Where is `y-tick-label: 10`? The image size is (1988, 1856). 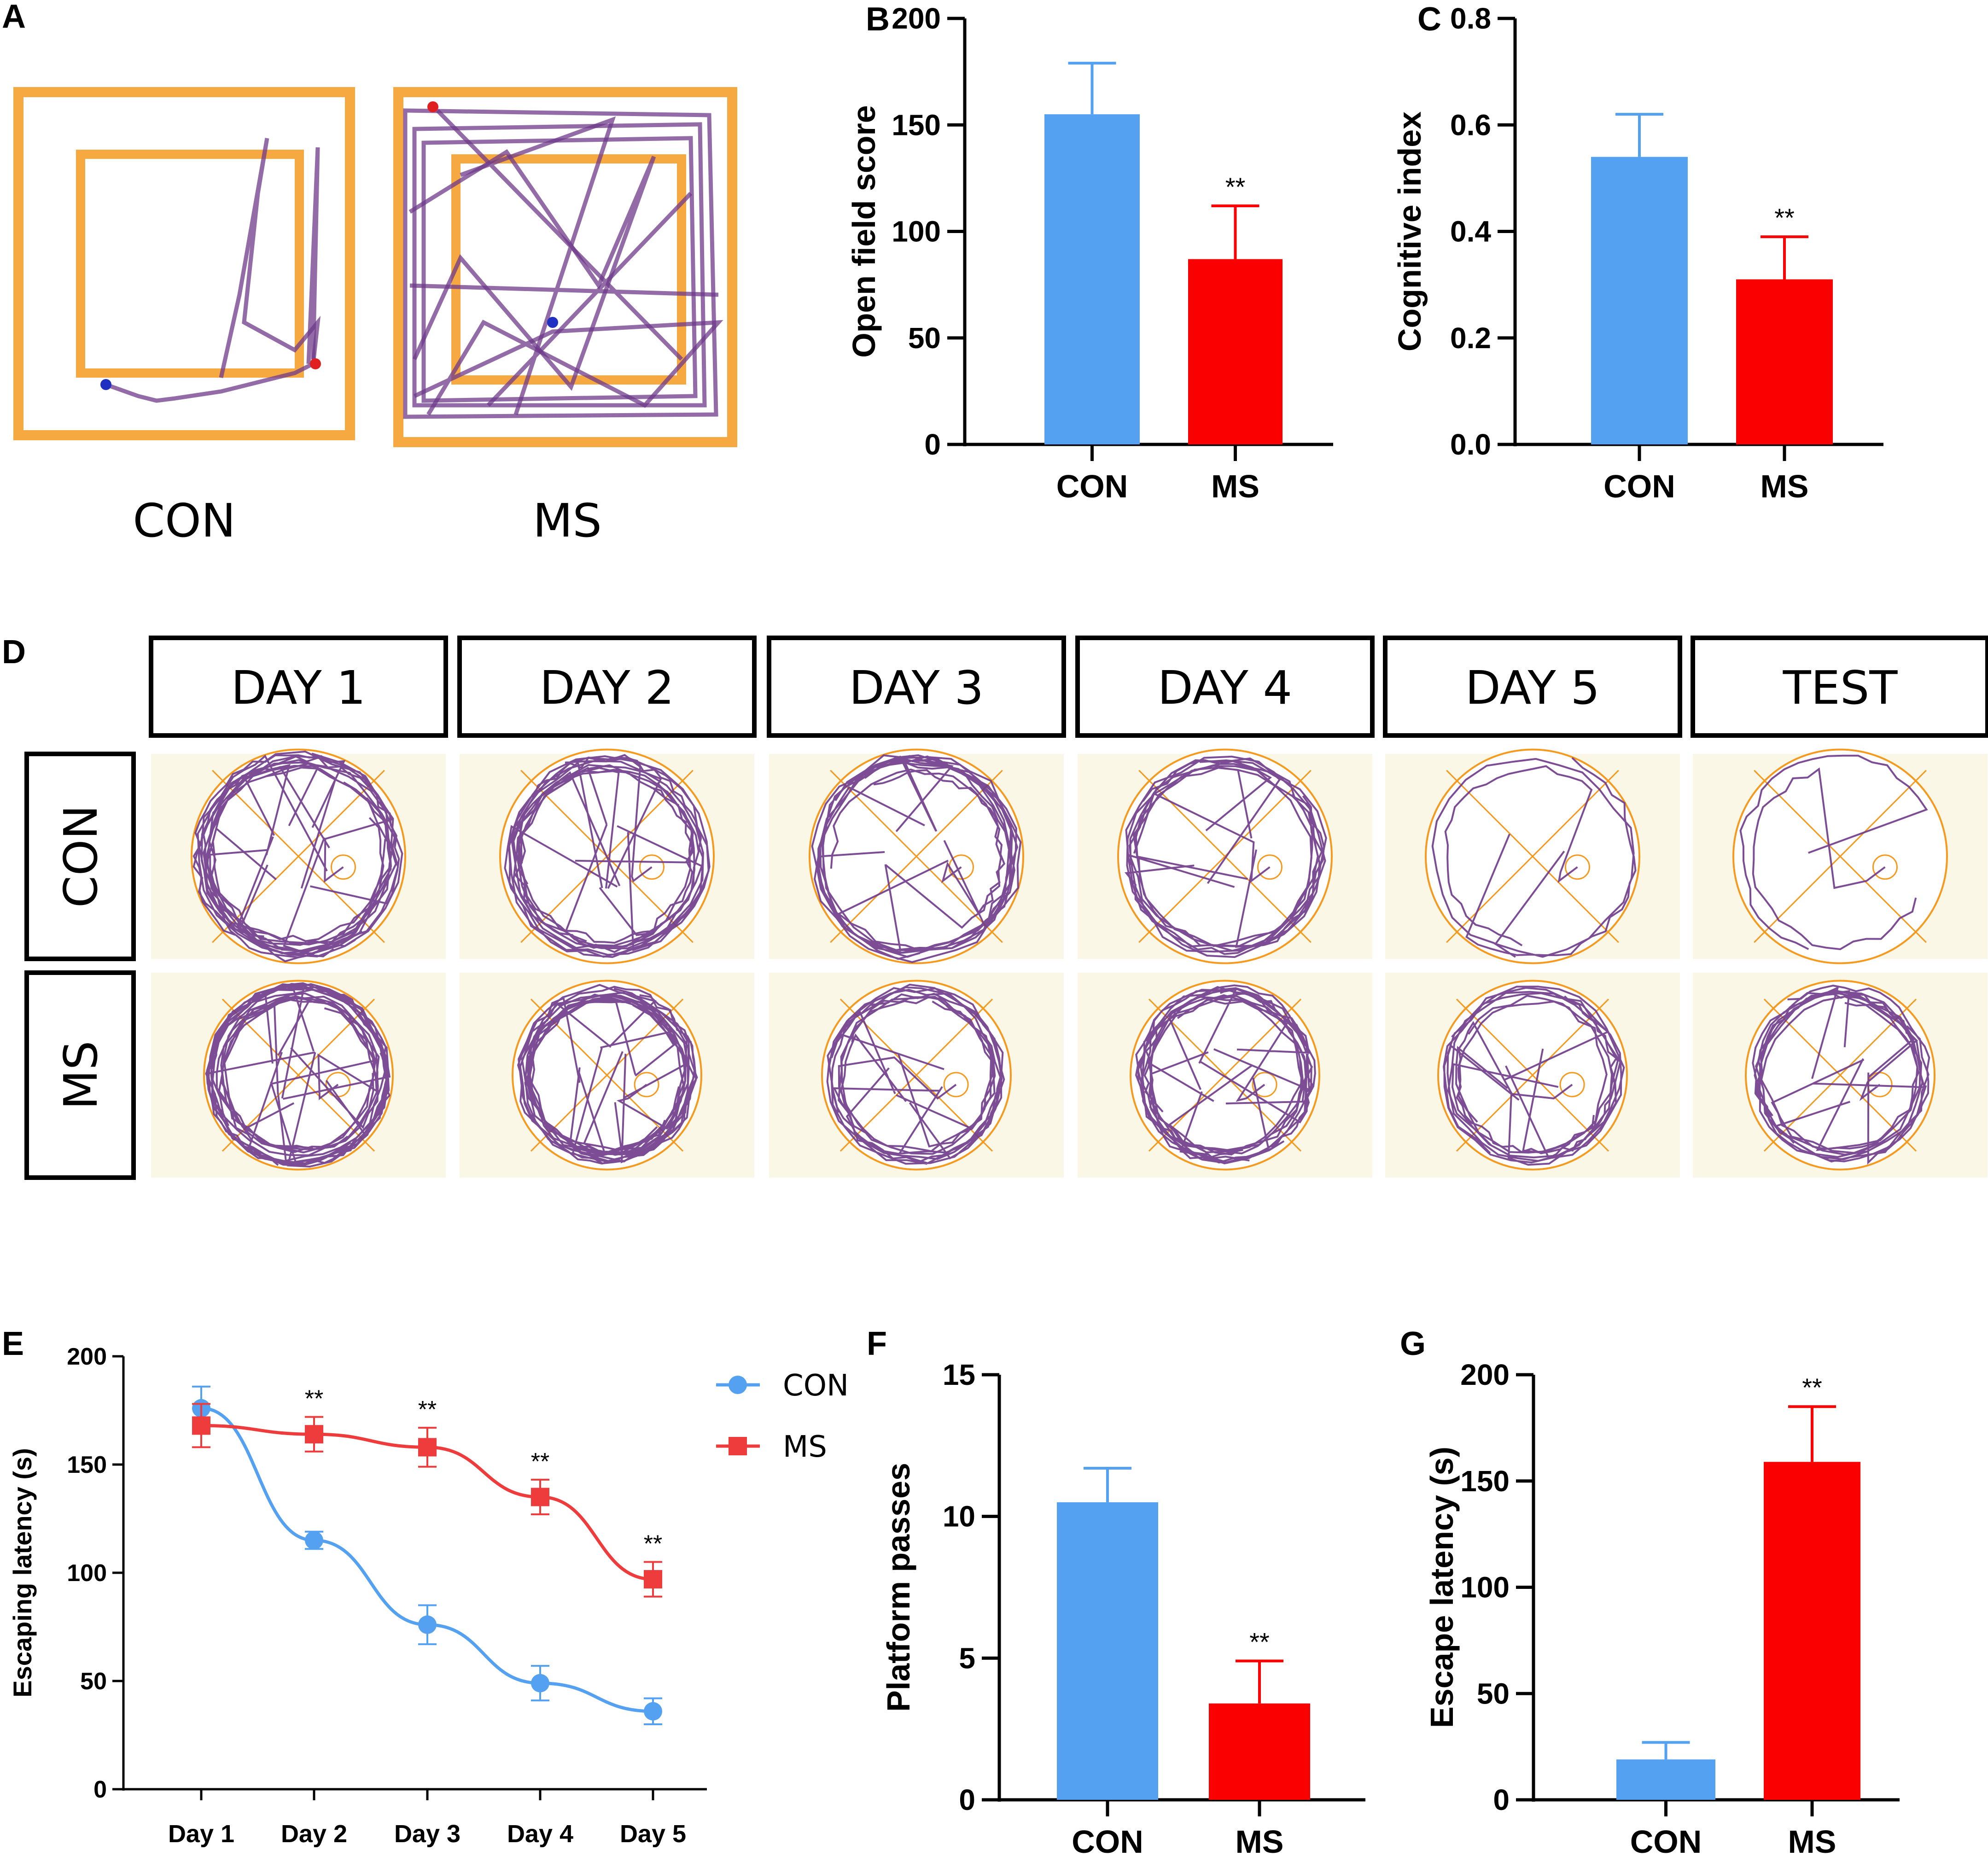
y-tick-label: 10 is located at coordinates (959, 1516).